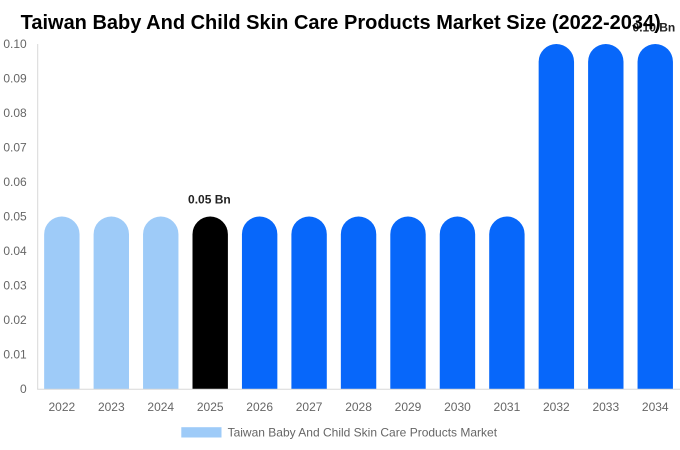  What do you see at coordinates (556, 407) in the screenshot?
I see `svg-text: 2032` at bounding box center [556, 407].